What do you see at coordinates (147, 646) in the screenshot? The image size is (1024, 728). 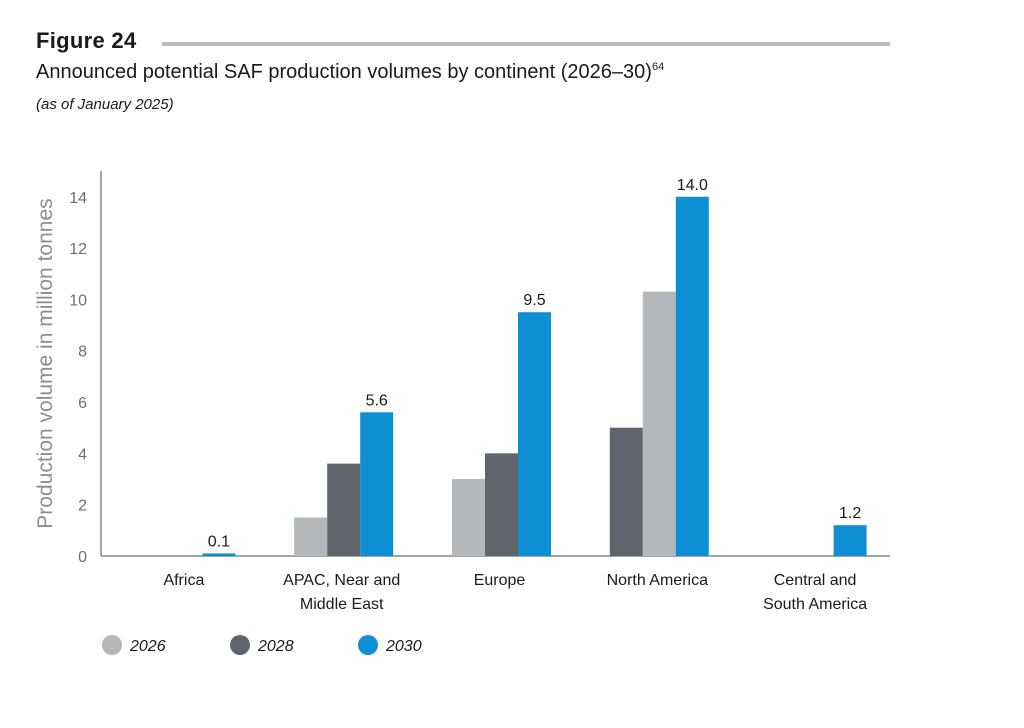 I see `legend-label: 2026` at bounding box center [147, 646].